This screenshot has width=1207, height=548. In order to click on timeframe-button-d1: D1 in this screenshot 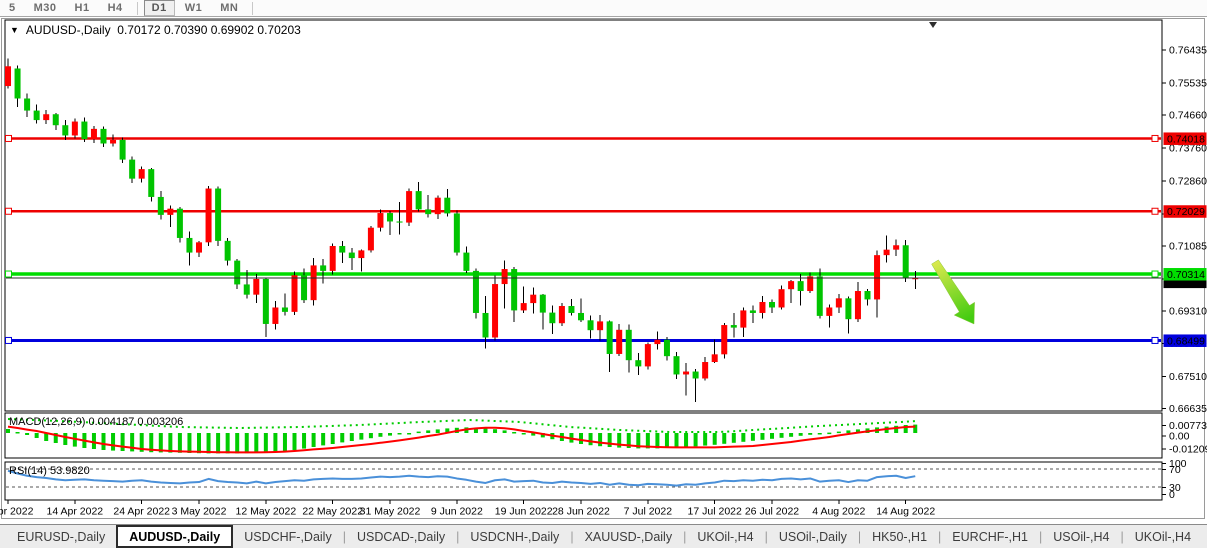, I will do `click(159, 8)`.